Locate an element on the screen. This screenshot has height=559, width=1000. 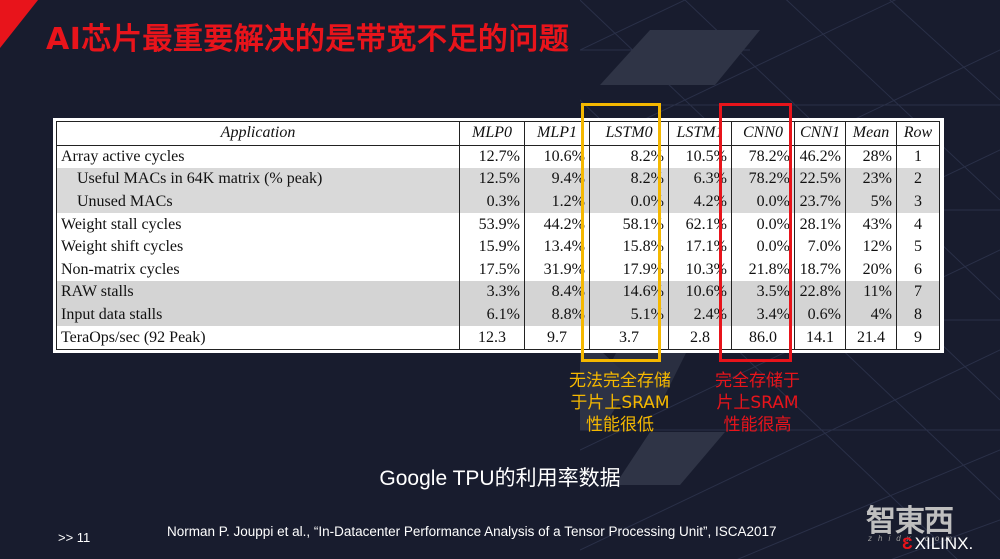
slide-caption: Google TPU的利用率数据 is located at coordinates (500, 477).